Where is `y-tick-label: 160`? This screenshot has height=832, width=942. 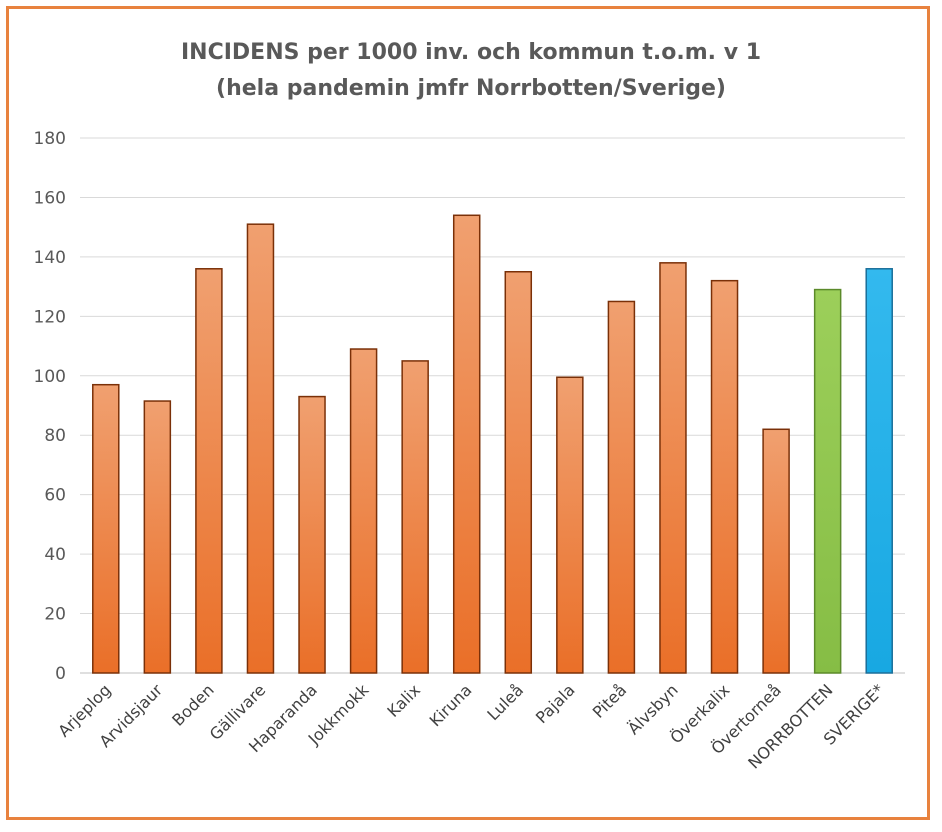 y-tick-label: 160 is located at coordinates (50, 198).